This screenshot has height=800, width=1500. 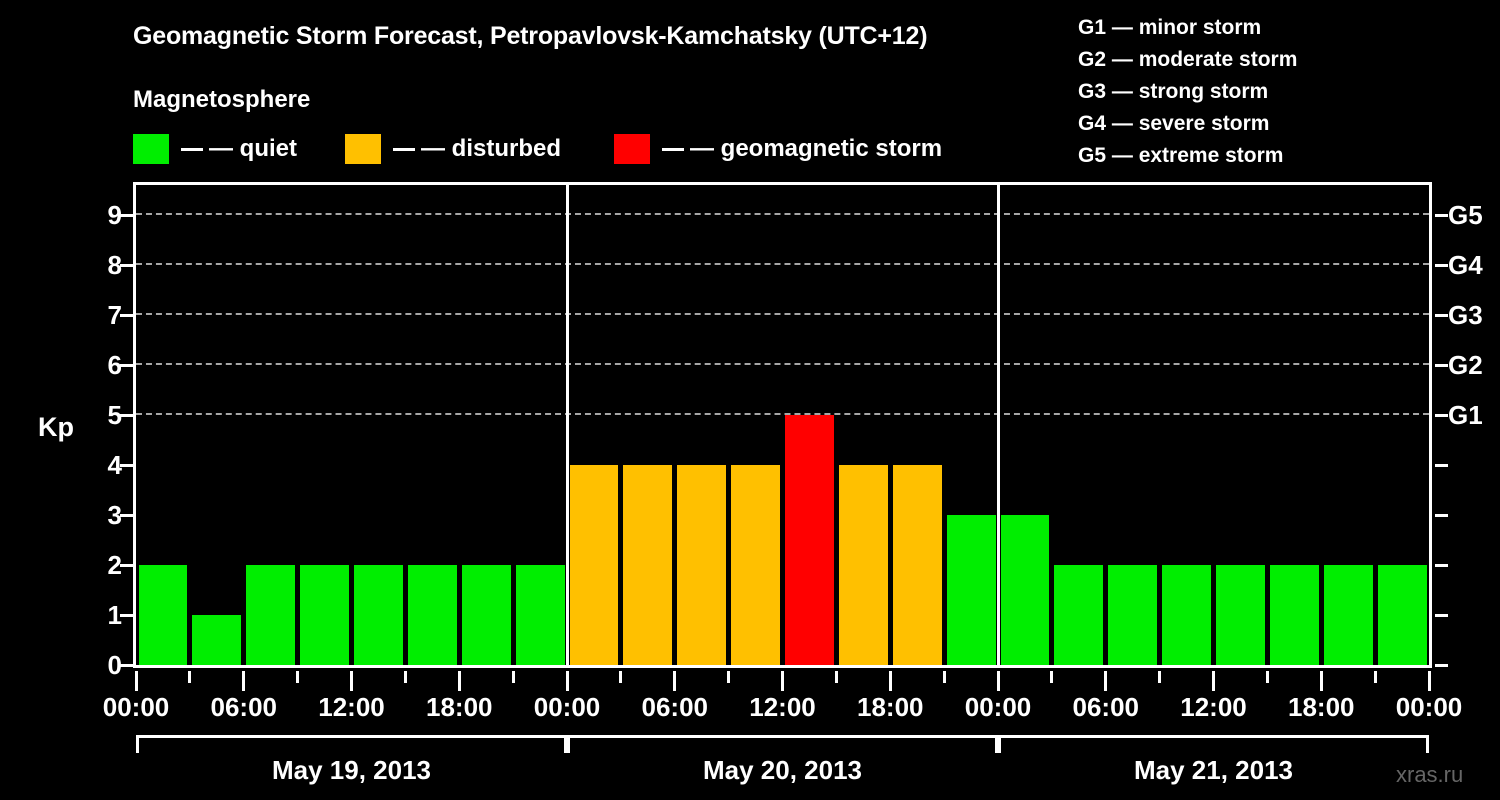 What do you see at coordinates (114, 615) in the screenshot?
I see `y-axis-tick-label-1: 1` at bounding box center [114, 615].